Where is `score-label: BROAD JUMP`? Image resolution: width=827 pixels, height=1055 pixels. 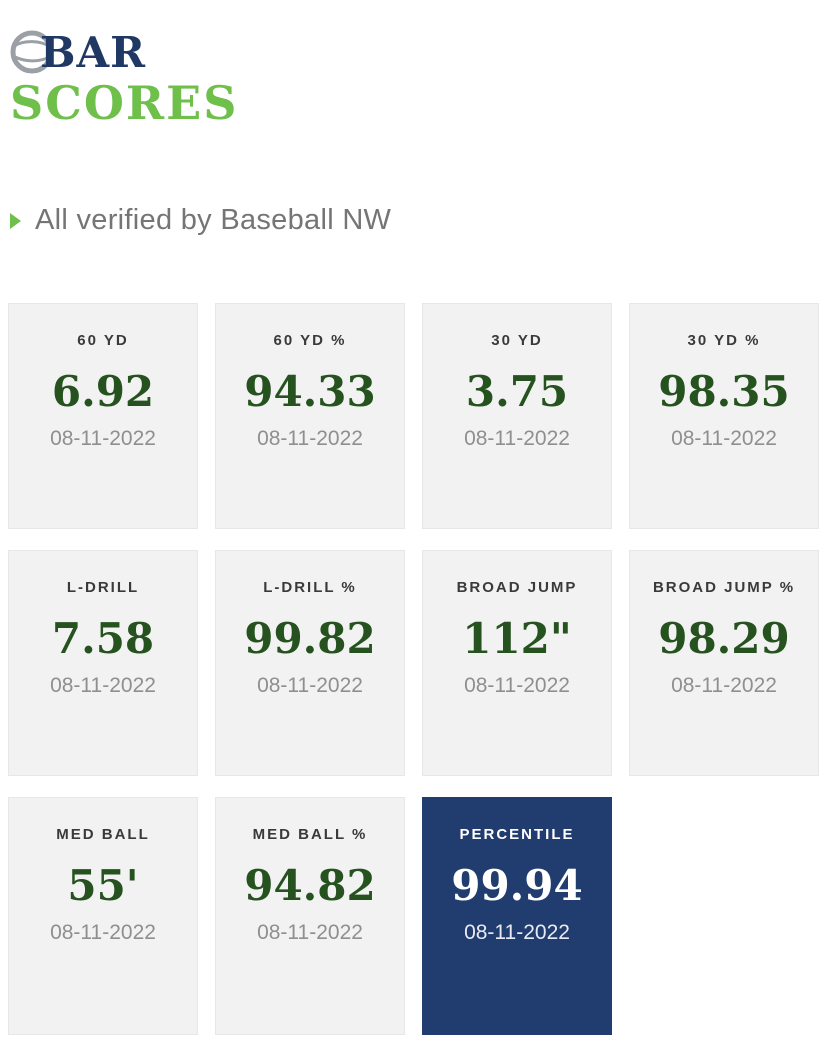 score-label: BROAD JUMP is located at coordinates (517, 587).